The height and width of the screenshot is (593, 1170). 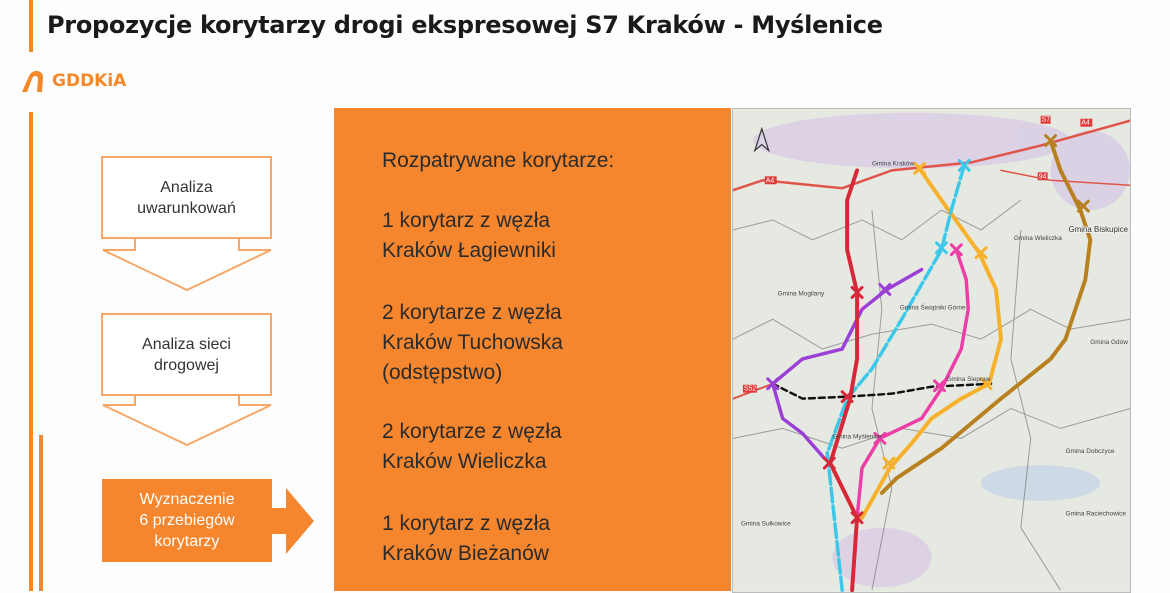 I want to click on corridor-item: 1 korytarz z węzła Kraków Bieżanów, so click(x=466, y=538).